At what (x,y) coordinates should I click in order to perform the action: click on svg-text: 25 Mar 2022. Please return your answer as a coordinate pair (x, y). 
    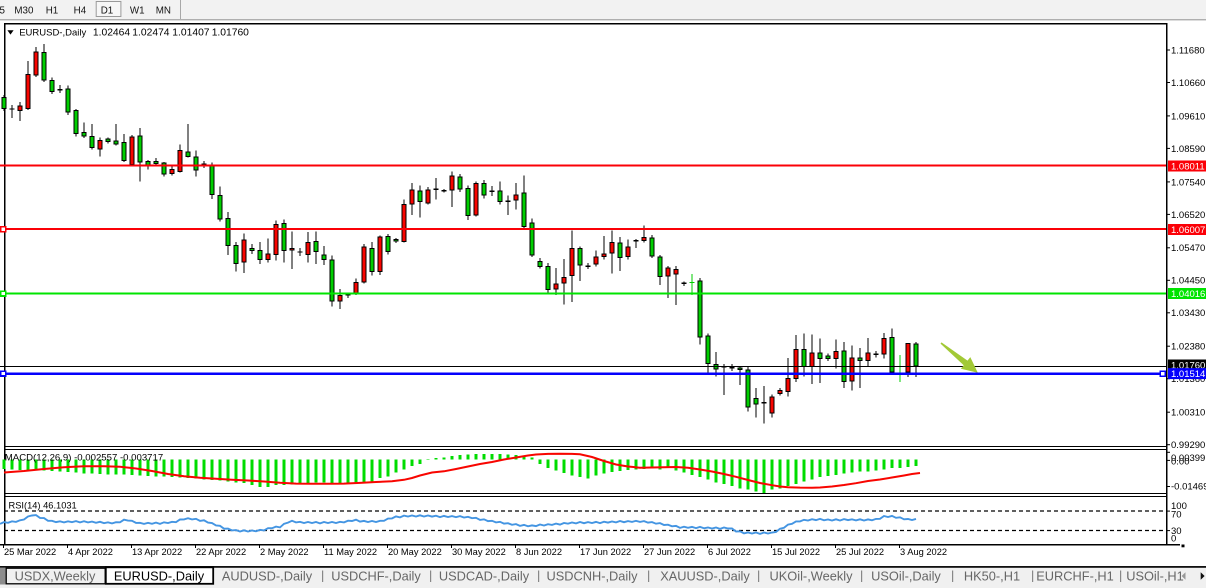
    Looking at the image, I should click on (30, 552).